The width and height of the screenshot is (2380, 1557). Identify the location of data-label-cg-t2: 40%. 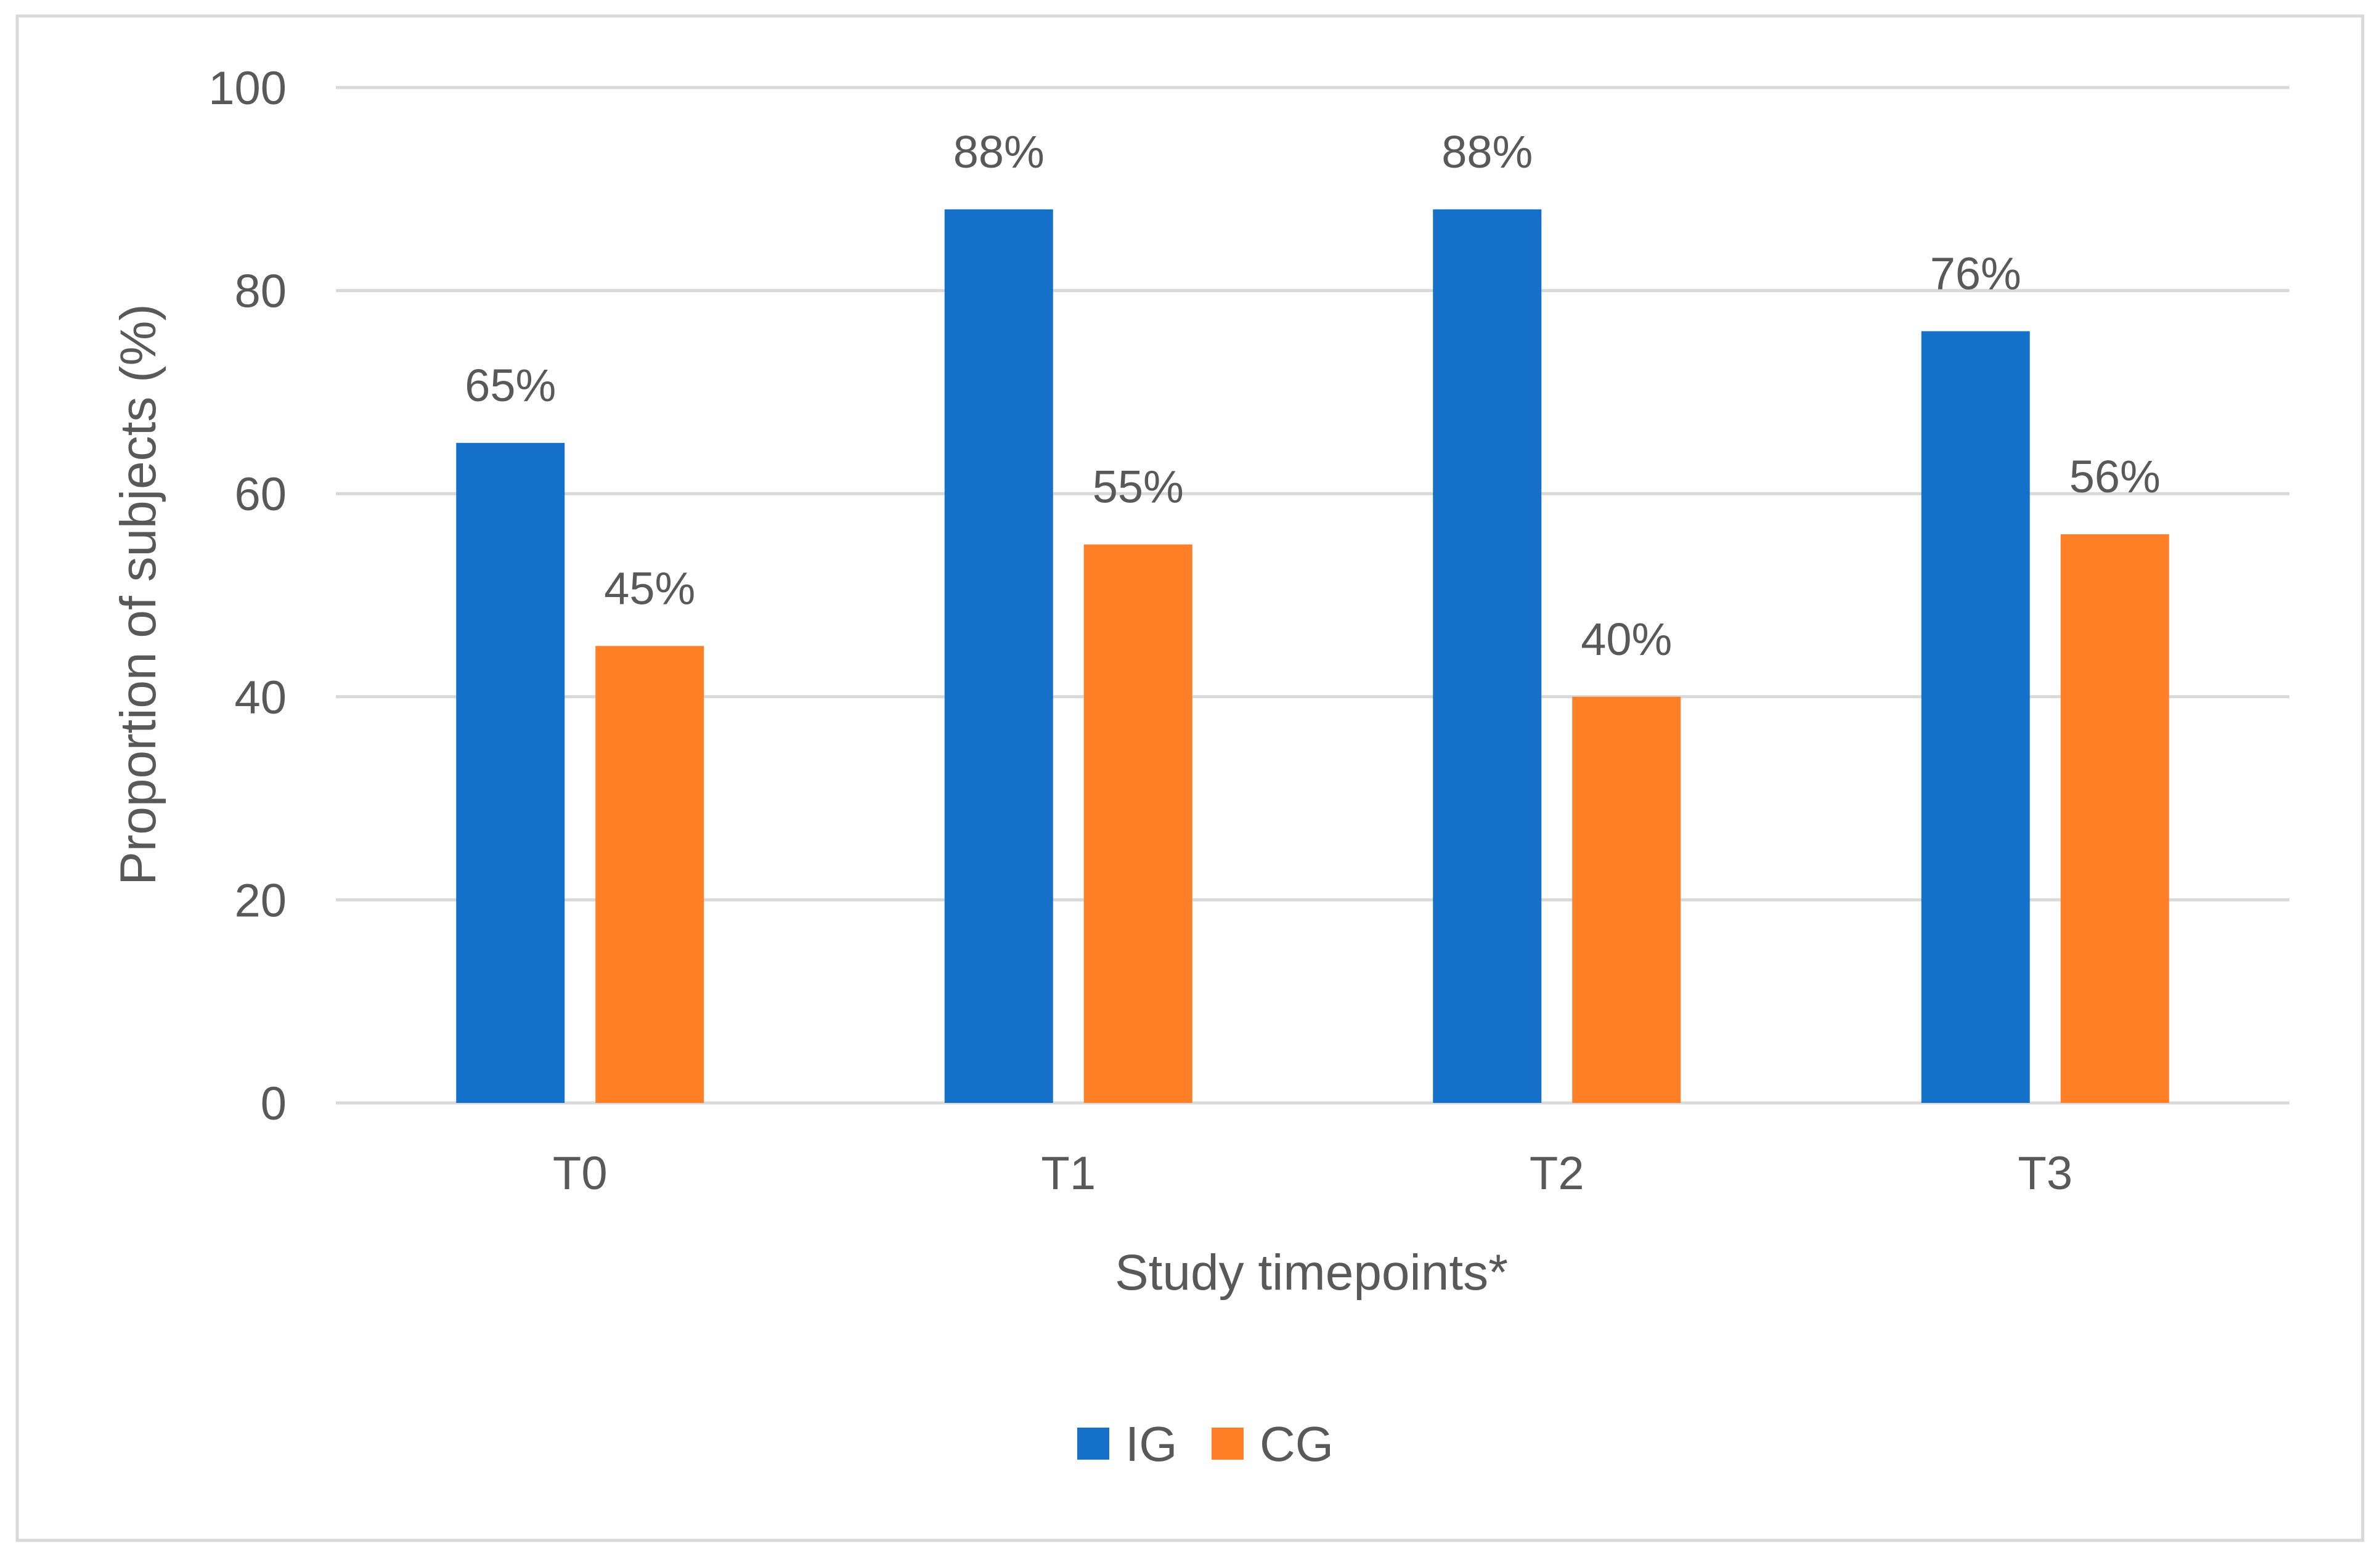
(1626, 640).